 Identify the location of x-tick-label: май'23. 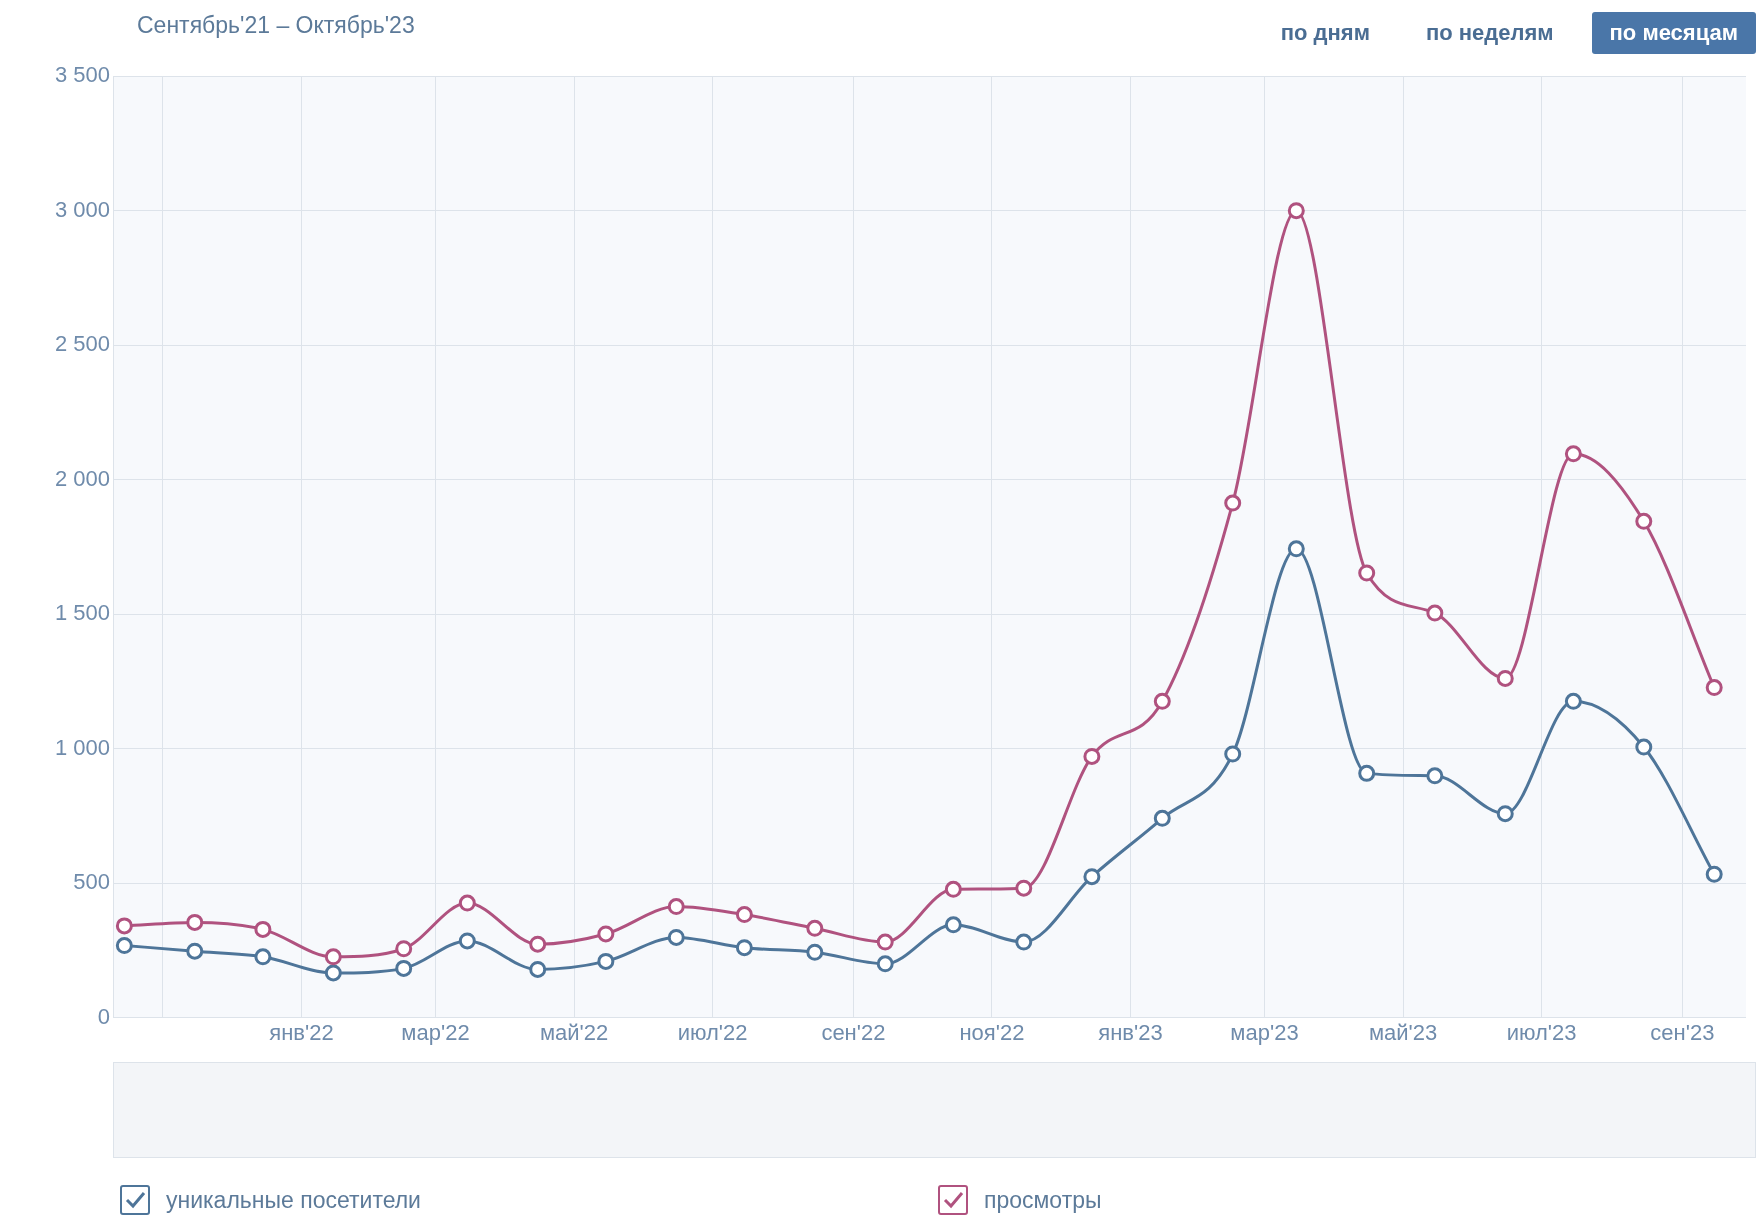
(1403, 1032).